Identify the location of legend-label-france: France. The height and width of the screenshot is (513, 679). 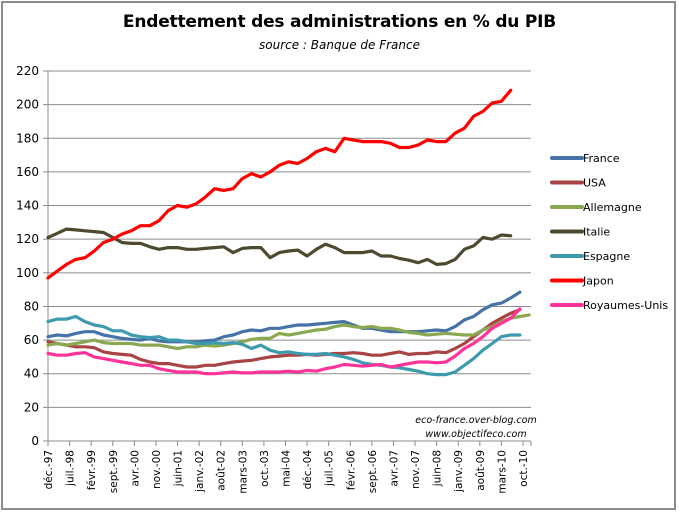
(601, 158).